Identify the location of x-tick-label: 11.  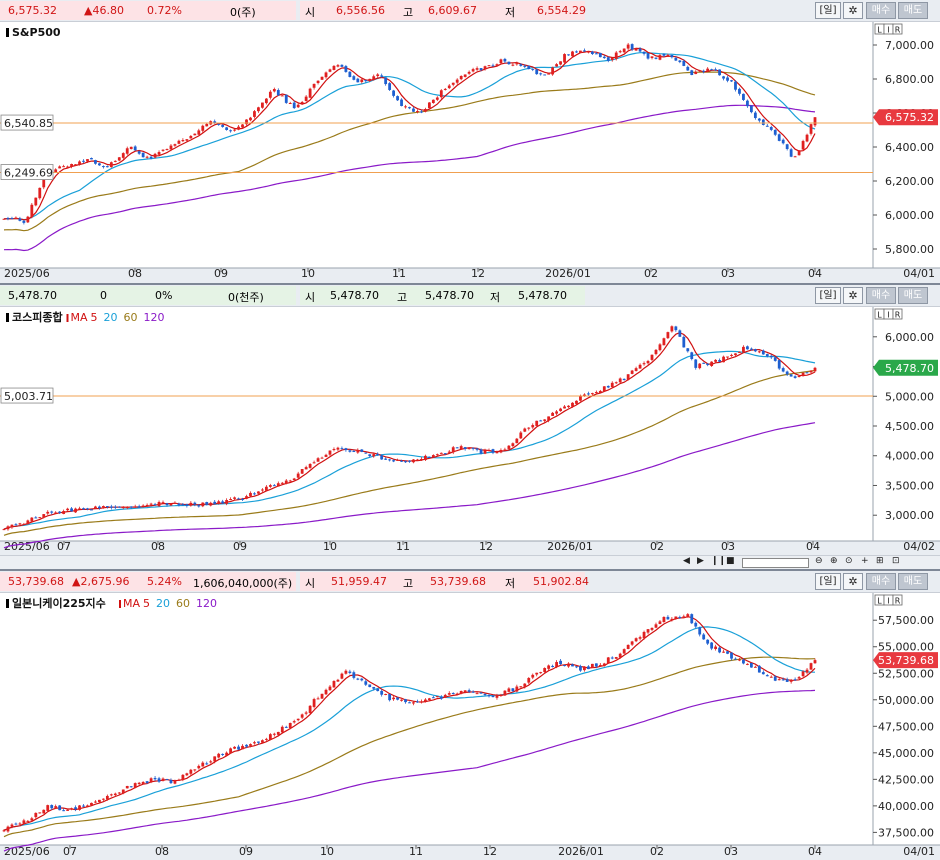
(399, 273).